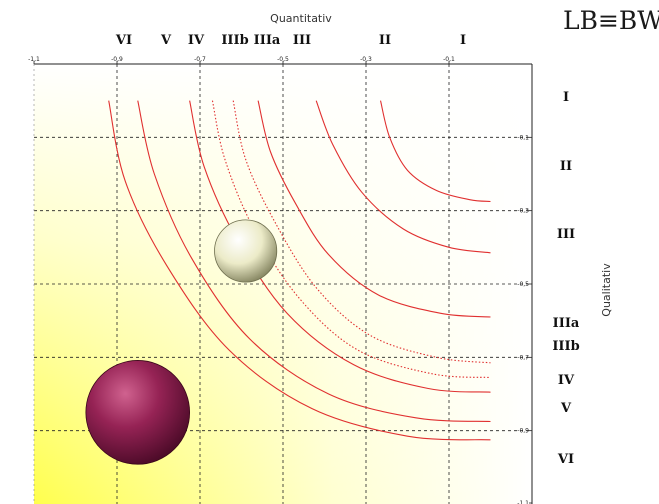 This screenshot has height=504, width=659. Describe the element at coordinates (566, 323) in the screenshot. I see `y-category-iiia: IIIa` at that location.